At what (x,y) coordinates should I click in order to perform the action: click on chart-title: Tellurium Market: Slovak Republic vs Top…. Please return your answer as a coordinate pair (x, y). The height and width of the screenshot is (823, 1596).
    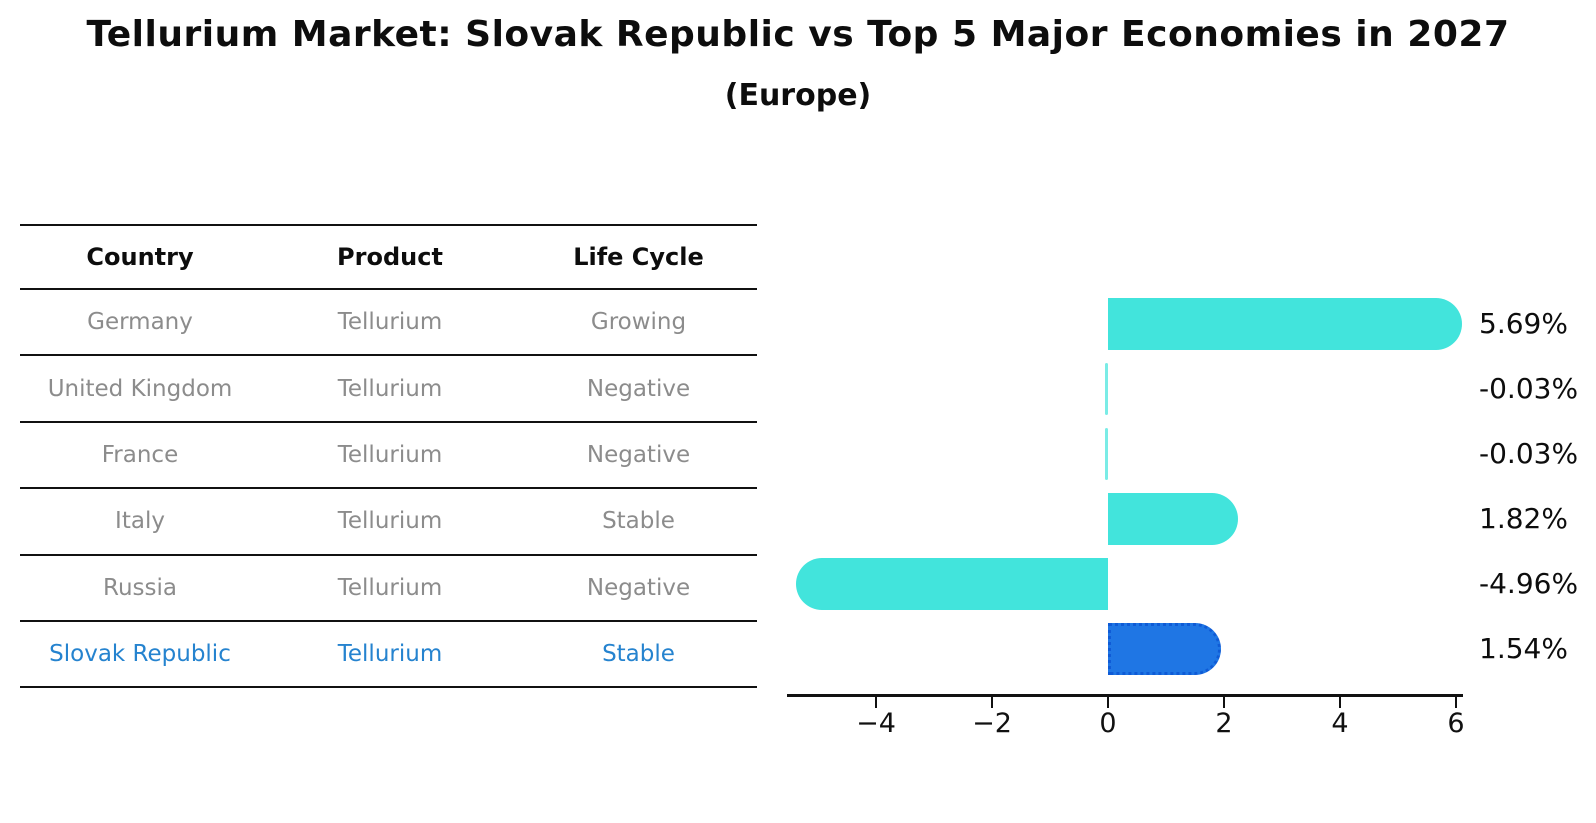
    Looking at the image, I should click on (798, 34).